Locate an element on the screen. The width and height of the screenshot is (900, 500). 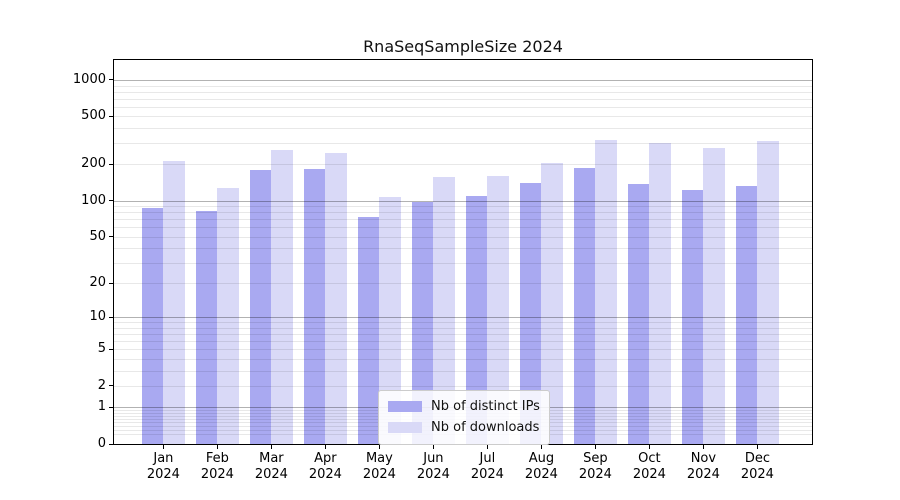
bar-distinct-ips-jun is located at coordinates (422, 322).